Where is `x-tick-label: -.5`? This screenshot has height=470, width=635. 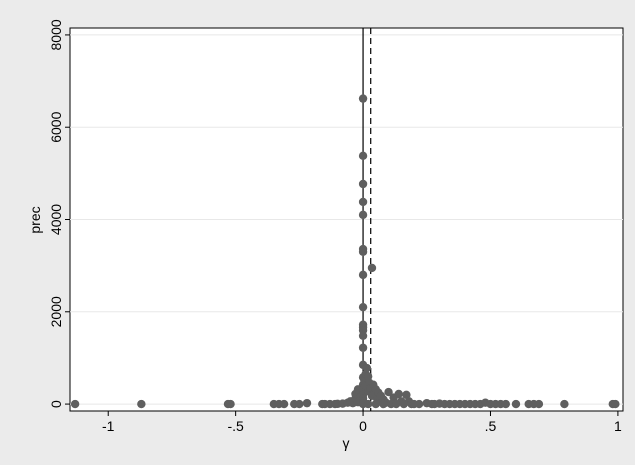 x-tick-label: -.5 is located at coordinates (235, 426).